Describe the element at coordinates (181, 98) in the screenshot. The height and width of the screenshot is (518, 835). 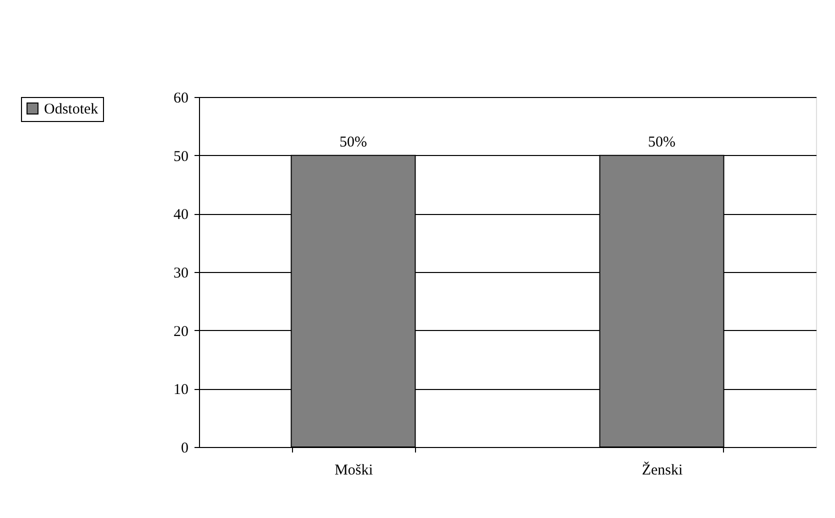
I see `y-tick-label: 60` at that location.